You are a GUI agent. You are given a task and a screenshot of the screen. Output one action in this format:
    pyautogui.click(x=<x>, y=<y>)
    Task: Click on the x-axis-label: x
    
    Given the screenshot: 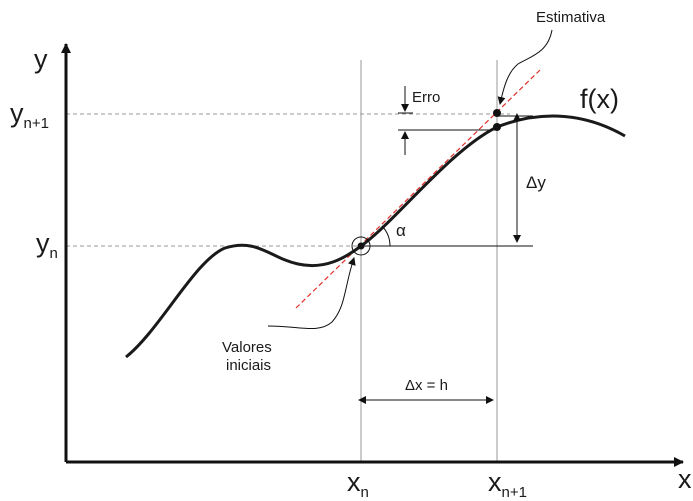 What is the action you would take?
    pyautogui.click(x=685, y=479)
    